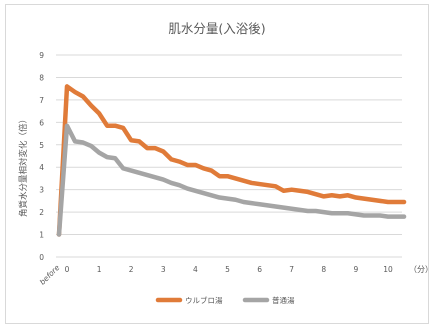 This screenshot has height=328, width=434. I want to click on x-tick-label: 9, so click(356, 269).